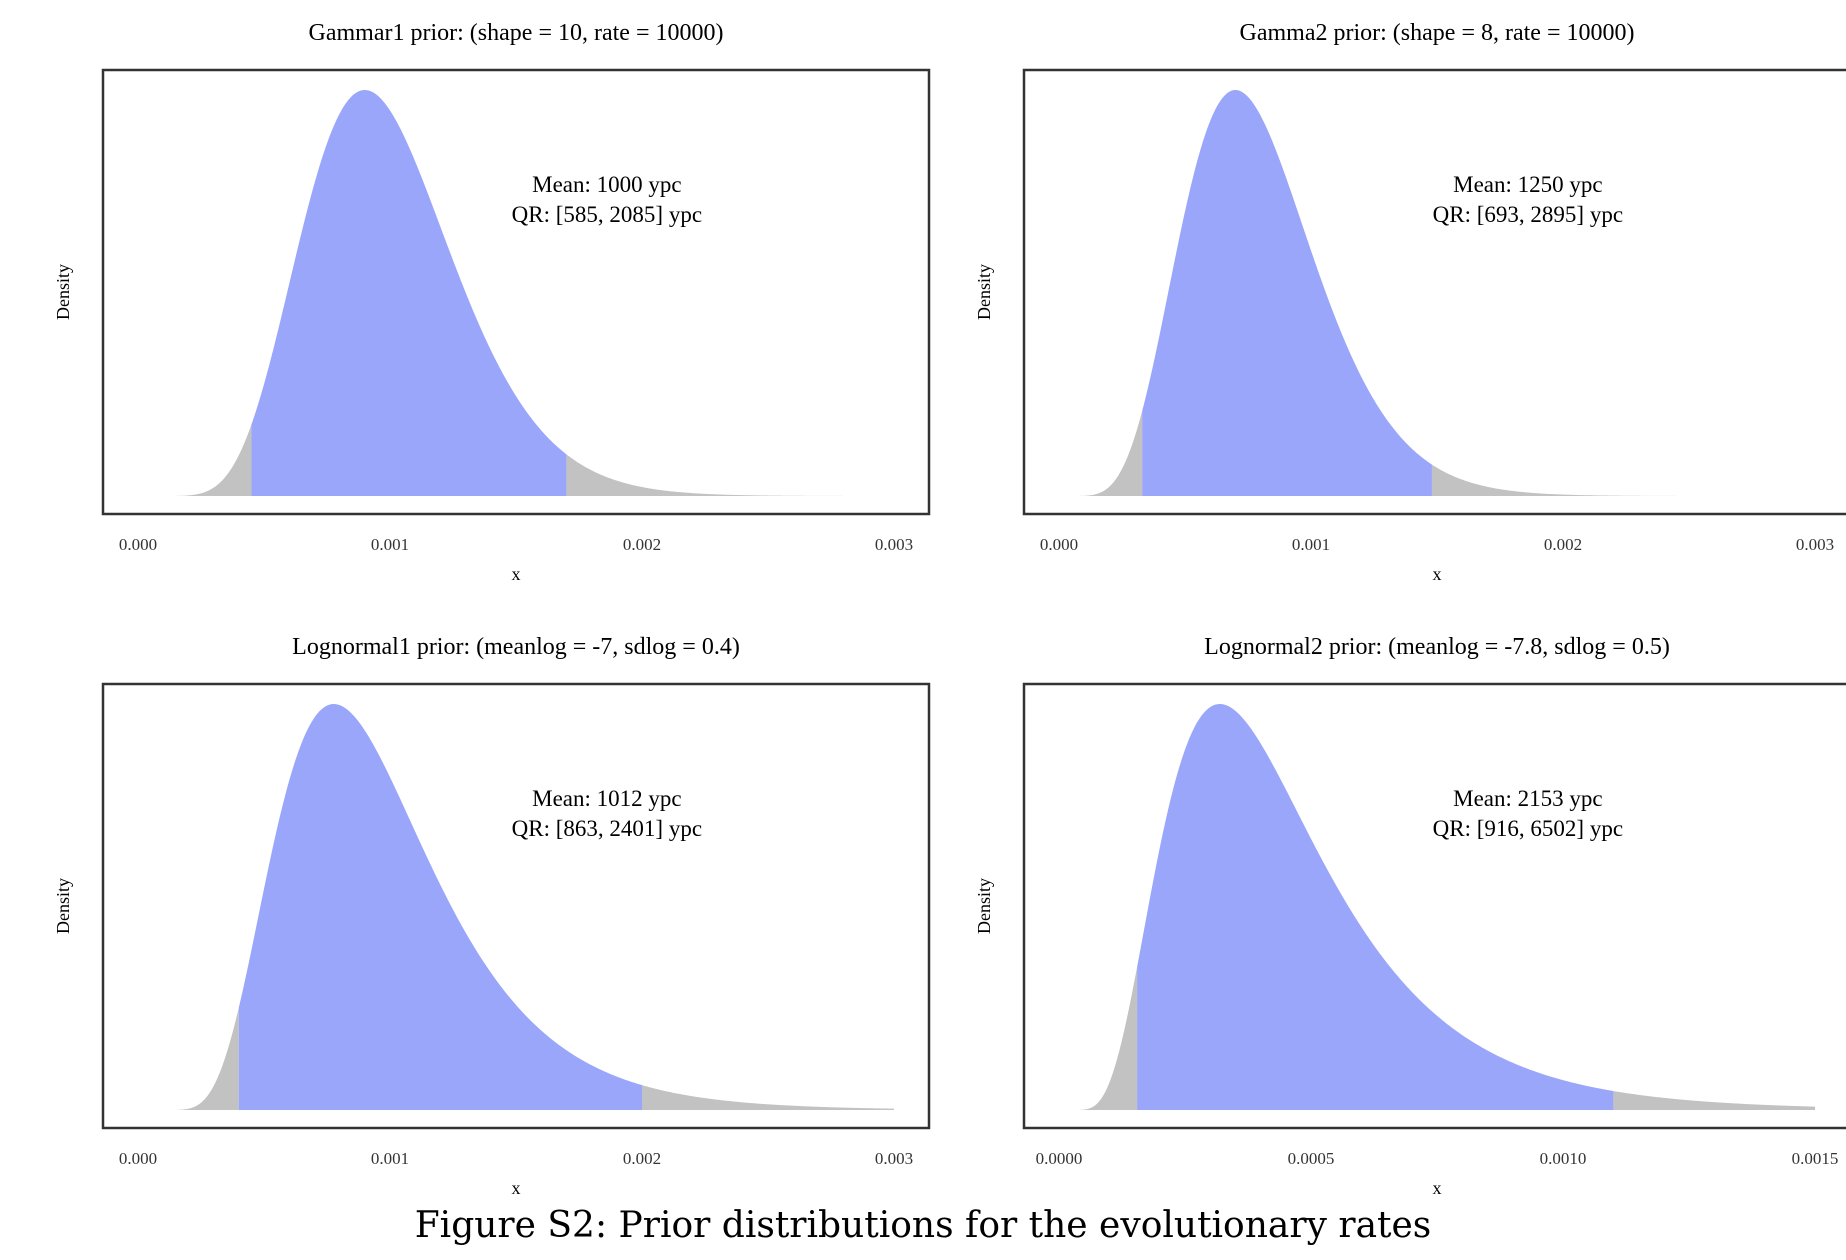 This screenshot has width=1846, height=1260. Describe the element at coordinates (606, 798) in the screenshot. I see `stat-annotation: Mean: 1012 ypc` at that location.